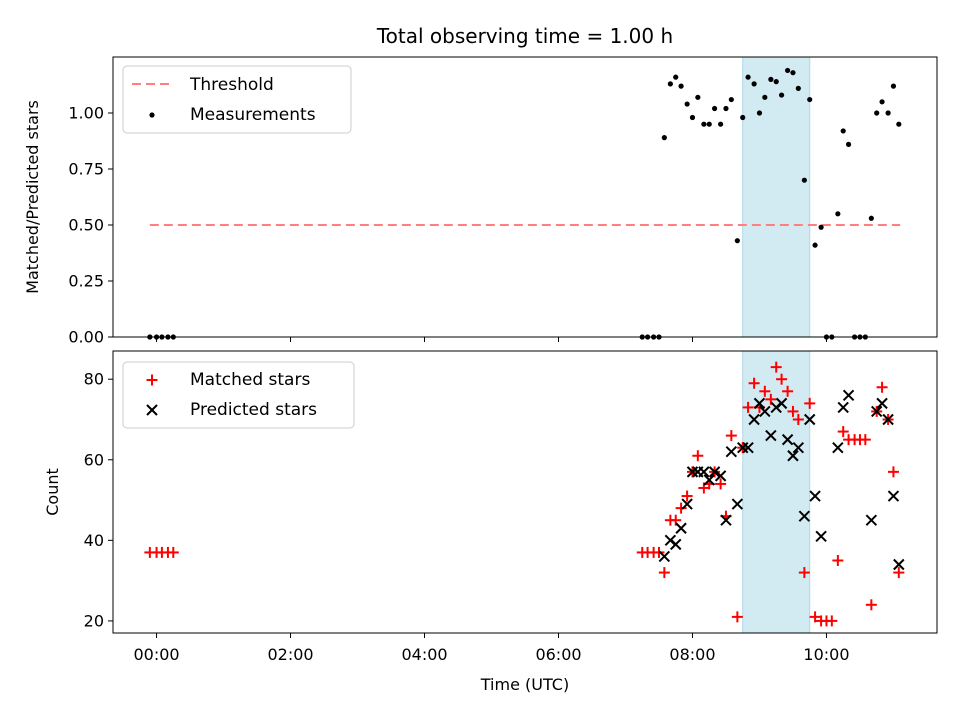 This screenshot has height=720, width=960. What do you see at coordinates (776, 197) in the screenshot?
I see `highlight-span` at bounding box center [776, 197].